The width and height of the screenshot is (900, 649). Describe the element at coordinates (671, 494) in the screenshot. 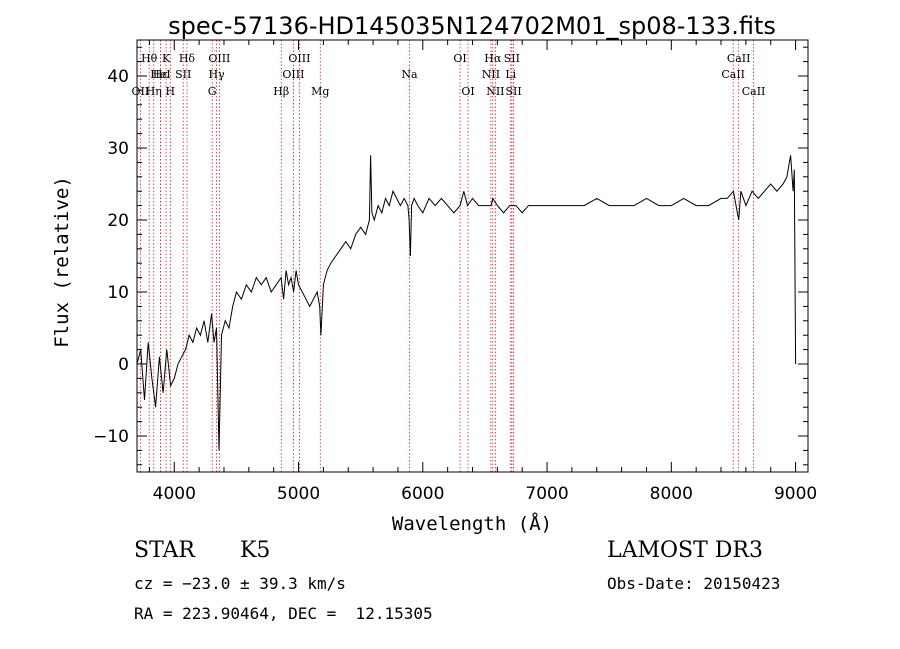

I see `x-tick-label: 8000` at that location.